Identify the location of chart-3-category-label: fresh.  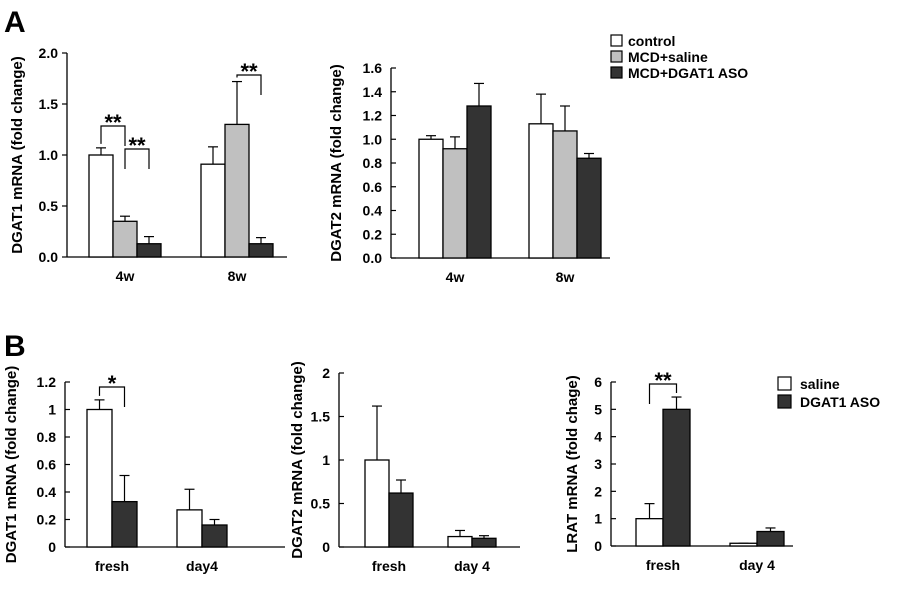
(389, 566).